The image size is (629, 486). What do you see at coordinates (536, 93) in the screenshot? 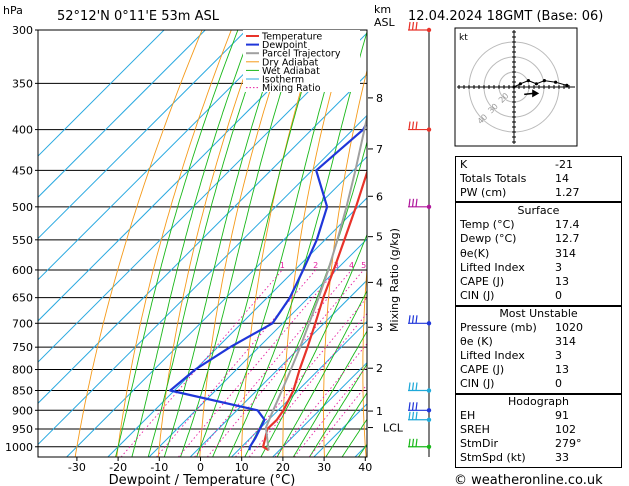
I see `storm-motion-arrowhead` at bounding box center [536, 93].